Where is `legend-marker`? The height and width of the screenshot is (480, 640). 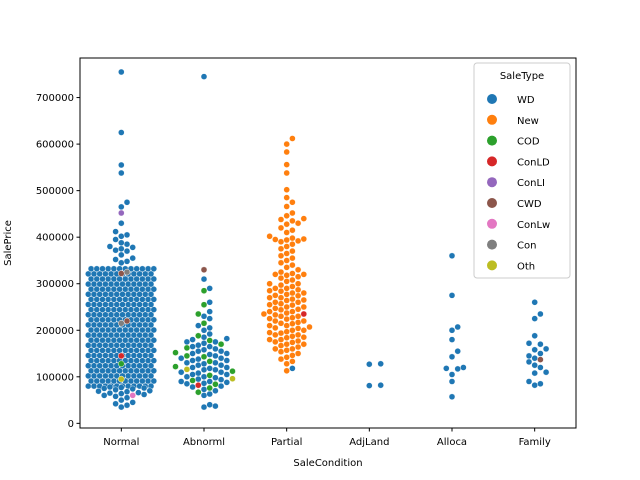 legend-marker is located at coordinates (492, 203).